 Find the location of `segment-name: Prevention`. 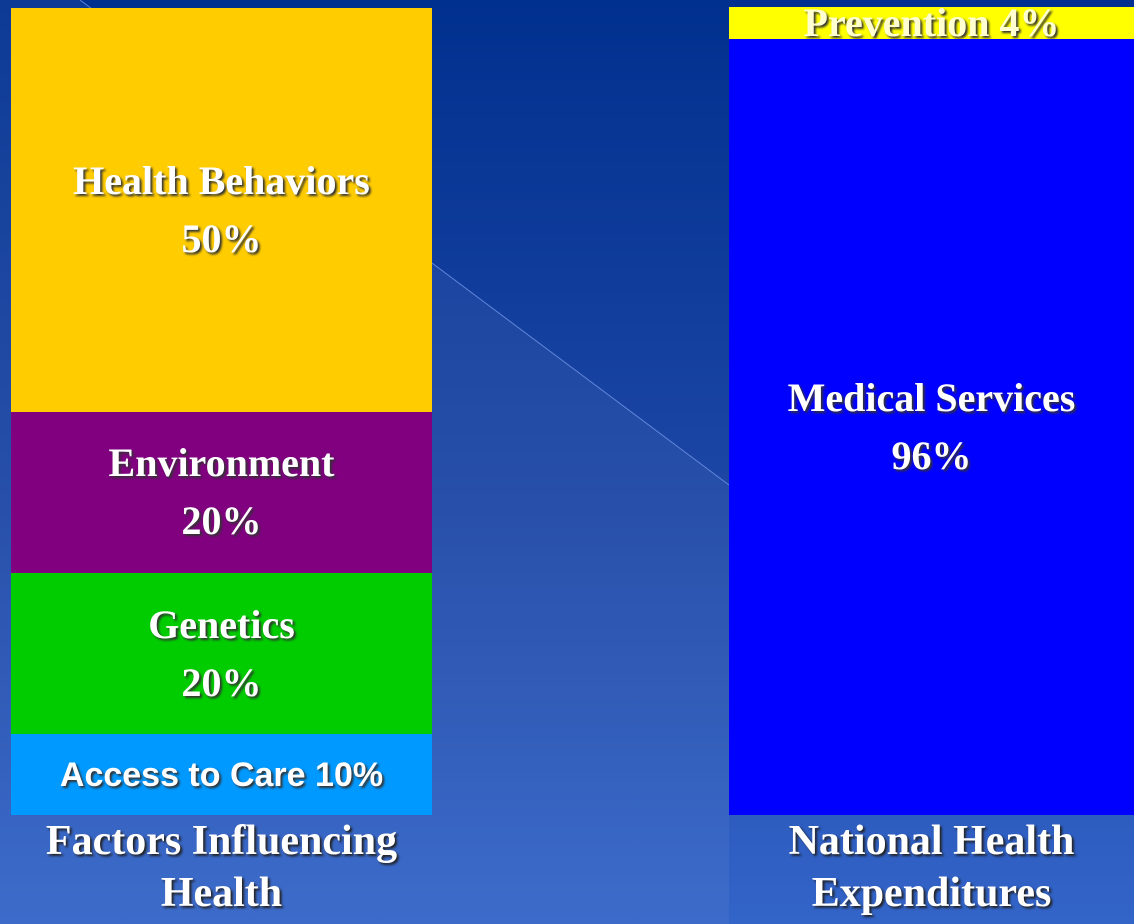

segment-name: Prevention is located at coordinates (896, 23).